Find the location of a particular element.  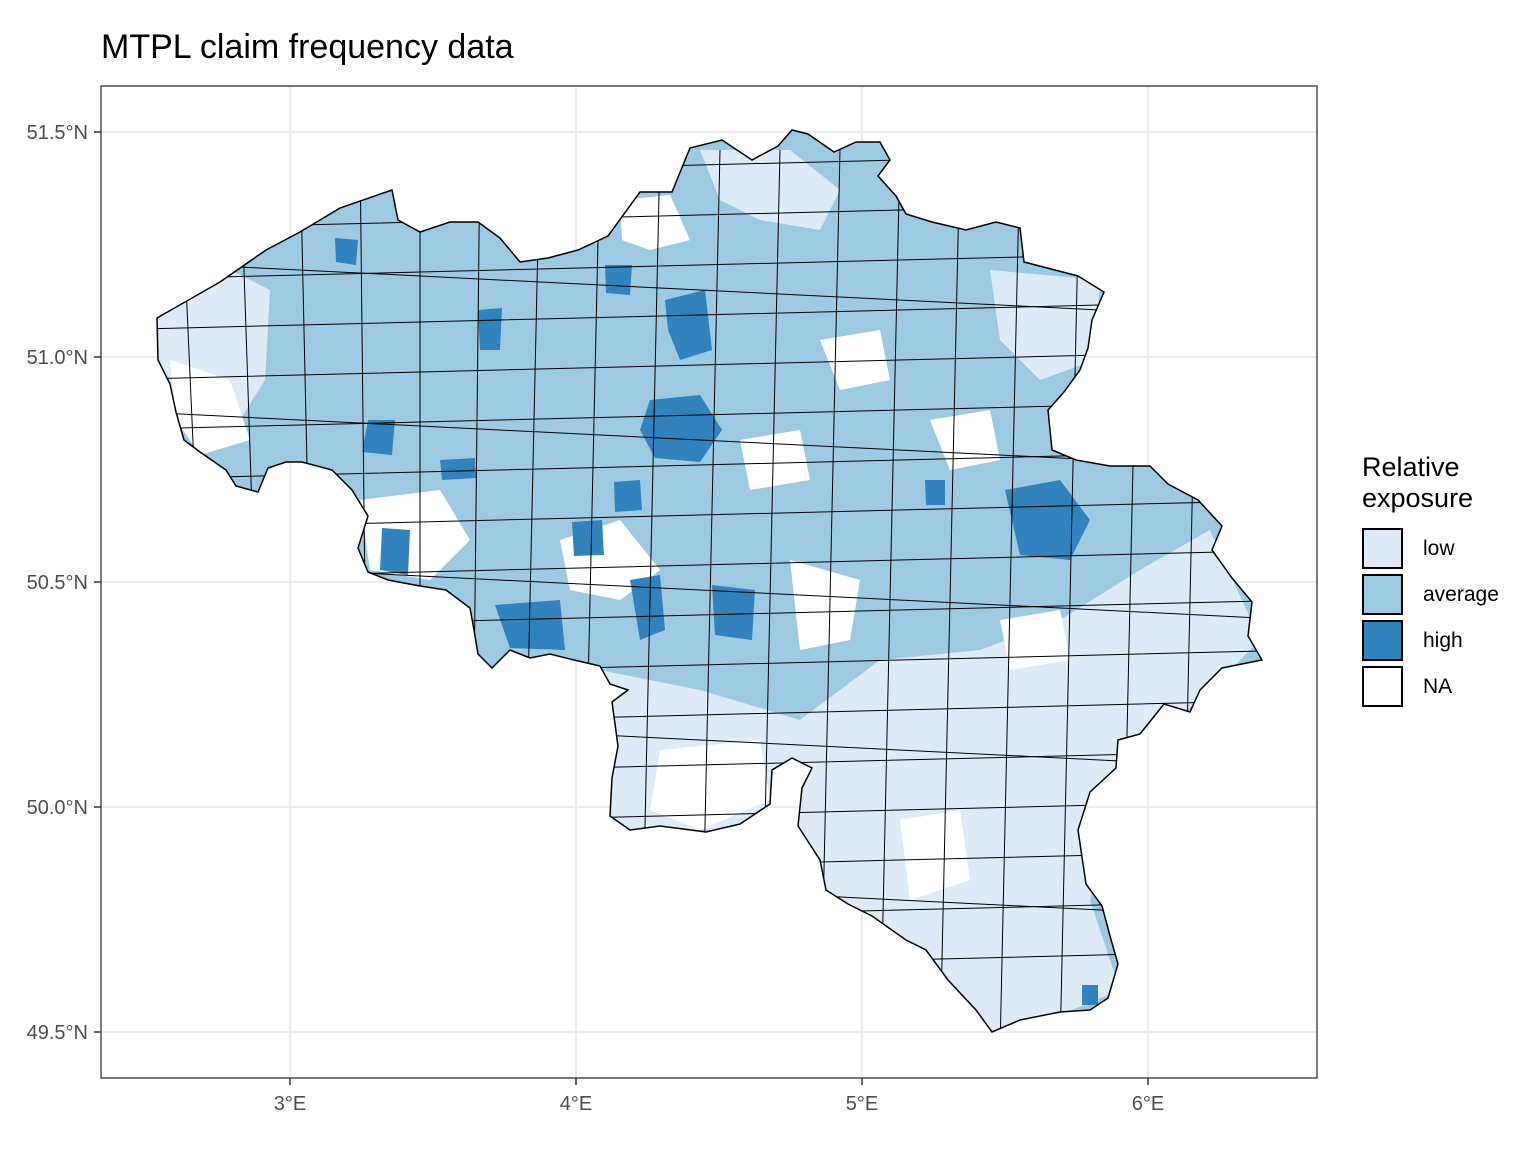

x-tick-label: 4°E is located at coordinates (576, 1104).